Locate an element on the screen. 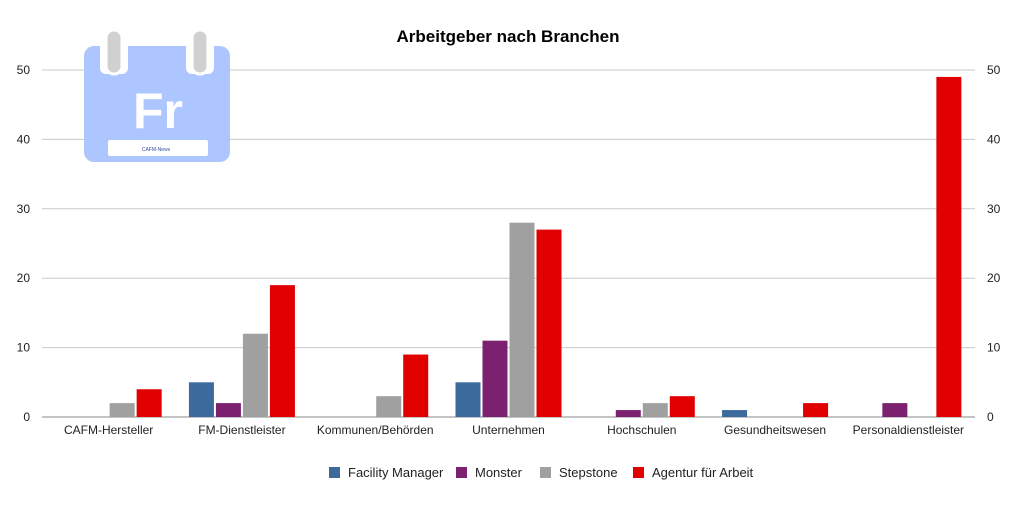 The width and height of the screenshot is (1034, 510). legend-label: Facility Manager is located at coordinates (396, 472).